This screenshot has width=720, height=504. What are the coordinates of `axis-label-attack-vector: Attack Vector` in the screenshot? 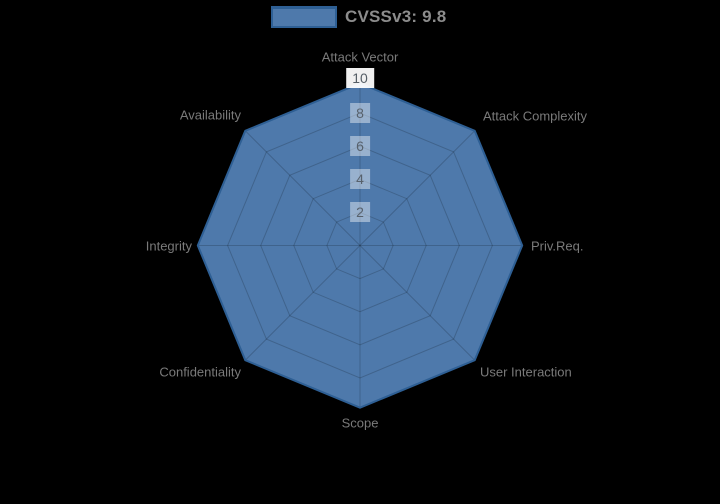 It's located at (360, 57).